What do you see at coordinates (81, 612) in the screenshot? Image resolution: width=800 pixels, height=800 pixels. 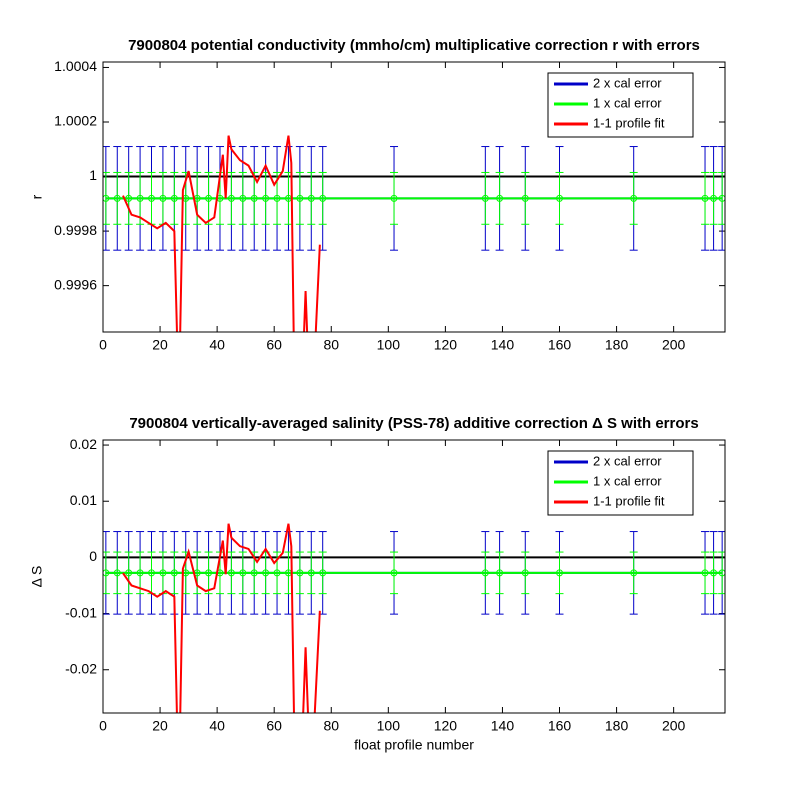 I see `y-tick-label: -0.01` at bounding box center [81, 612].